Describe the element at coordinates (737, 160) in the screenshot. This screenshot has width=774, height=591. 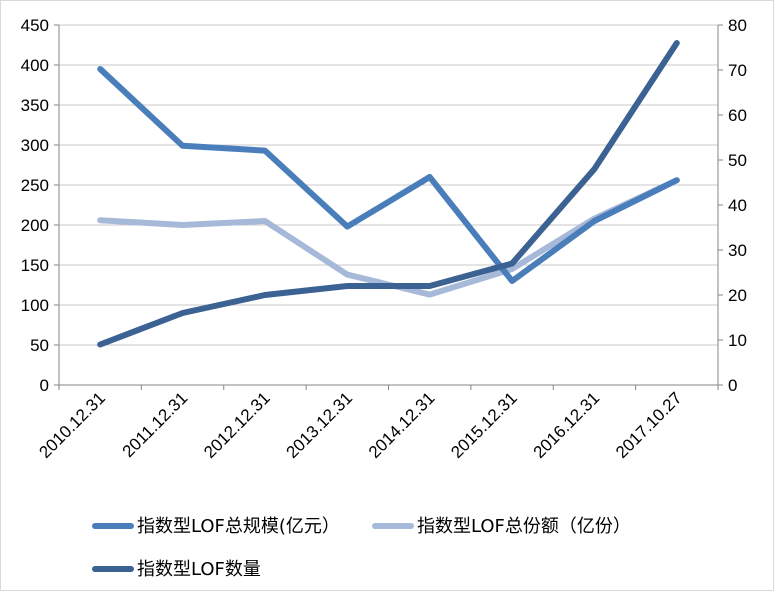
I see `right-tick-label: 50` at that location.